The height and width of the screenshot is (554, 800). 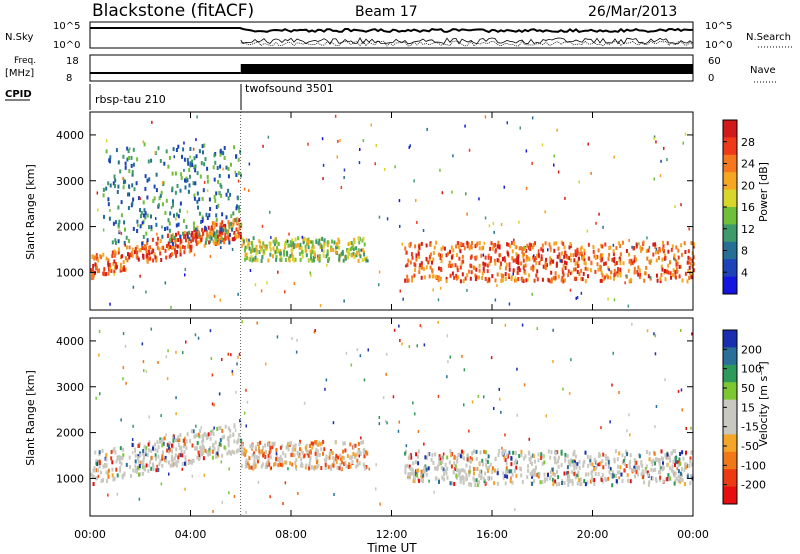 What do you see at coordinates (730, 460) in the screenshot?
I see `colorbar-swatch` at bounding box center [730, 460].